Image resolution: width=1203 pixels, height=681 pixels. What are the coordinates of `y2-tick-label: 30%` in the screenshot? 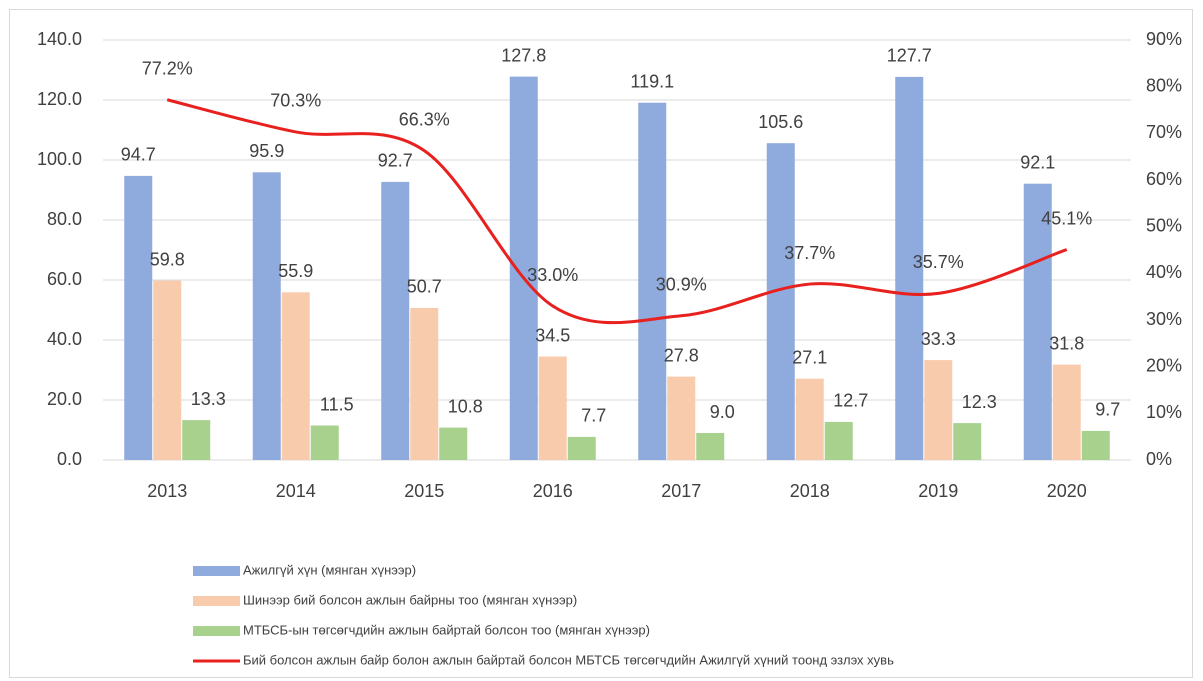 It's located at (1164, 319).